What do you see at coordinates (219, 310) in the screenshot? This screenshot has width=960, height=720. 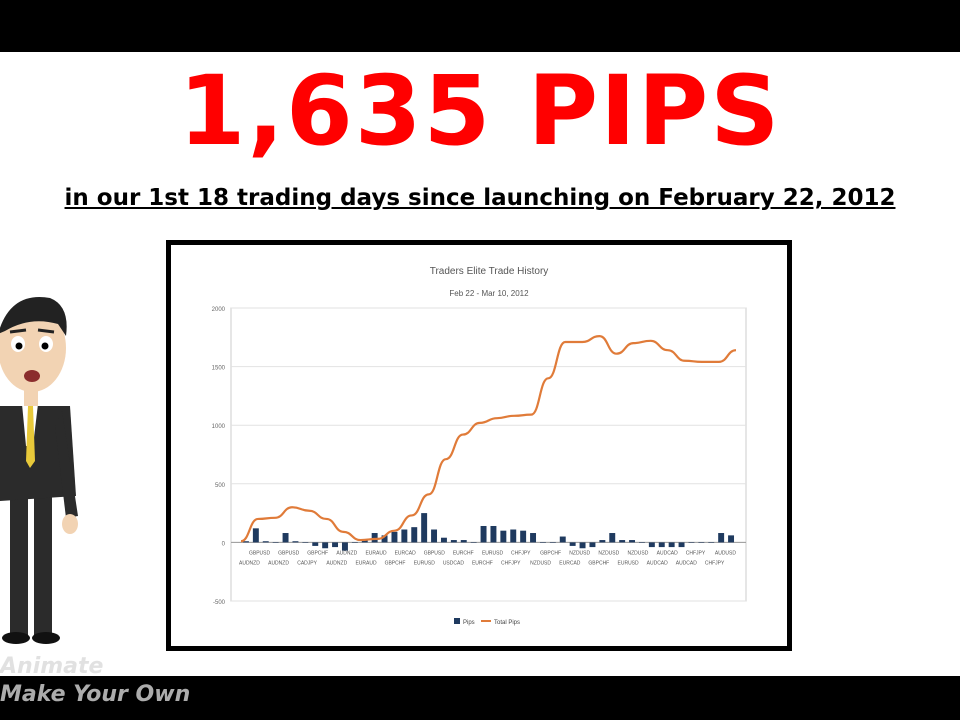 I see `y-tick-label: 2000` at bounding box center [219, 310].